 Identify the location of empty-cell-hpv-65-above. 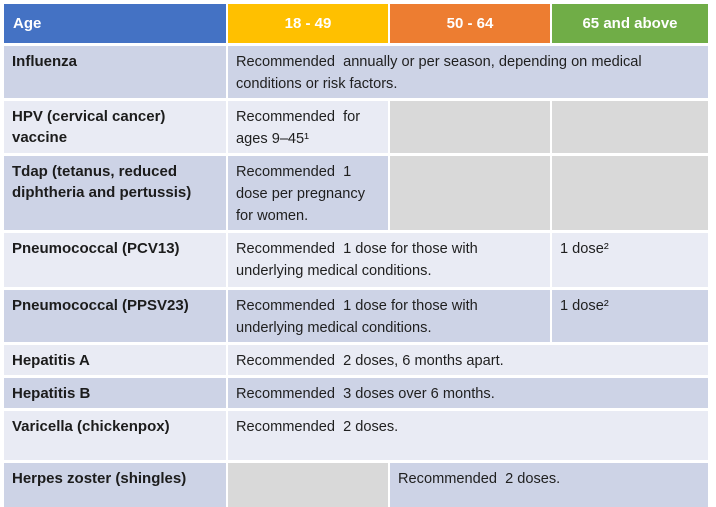
(630, 127).